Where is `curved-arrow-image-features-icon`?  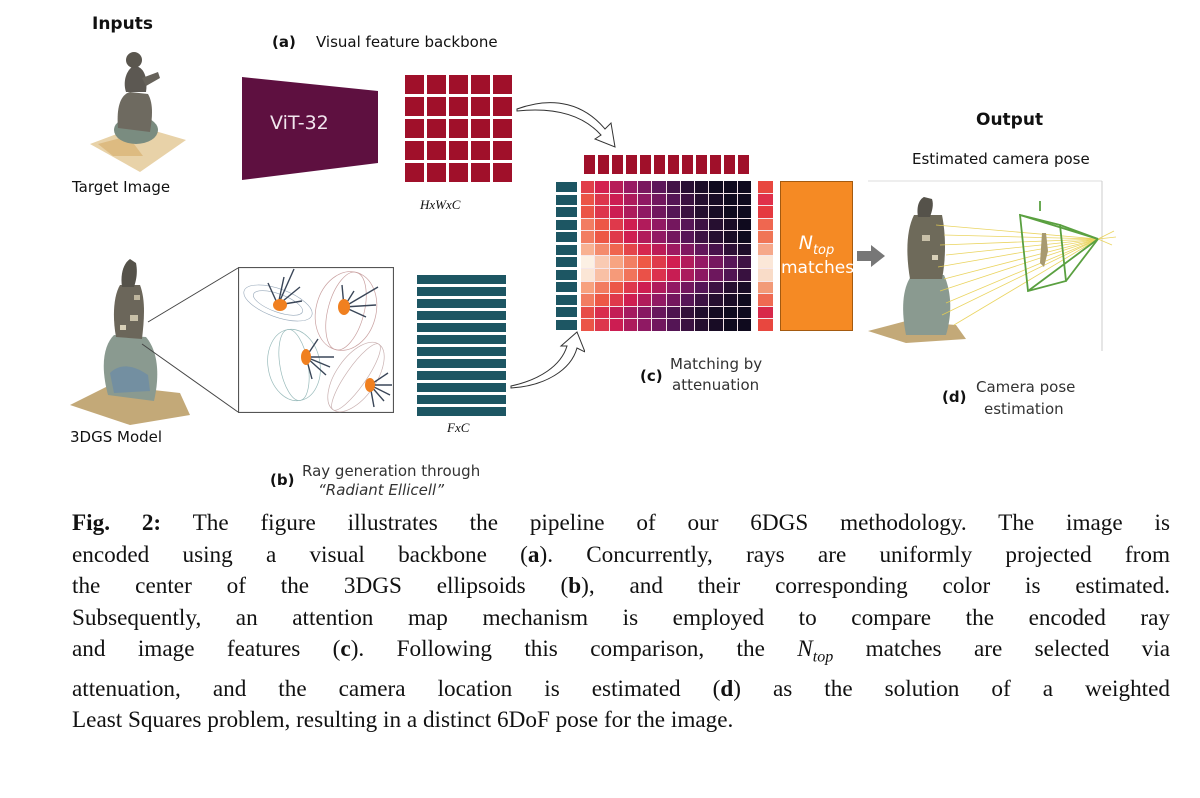 curved-arrow-image-features-icon is located at coordinates (566, 125).